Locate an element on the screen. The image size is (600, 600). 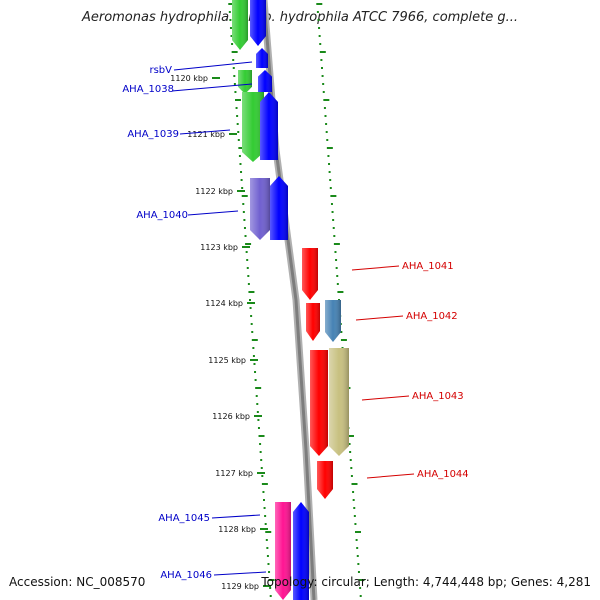
gene-label-AHA_1046: AHA_1046 is located at coordinates (186, 575).